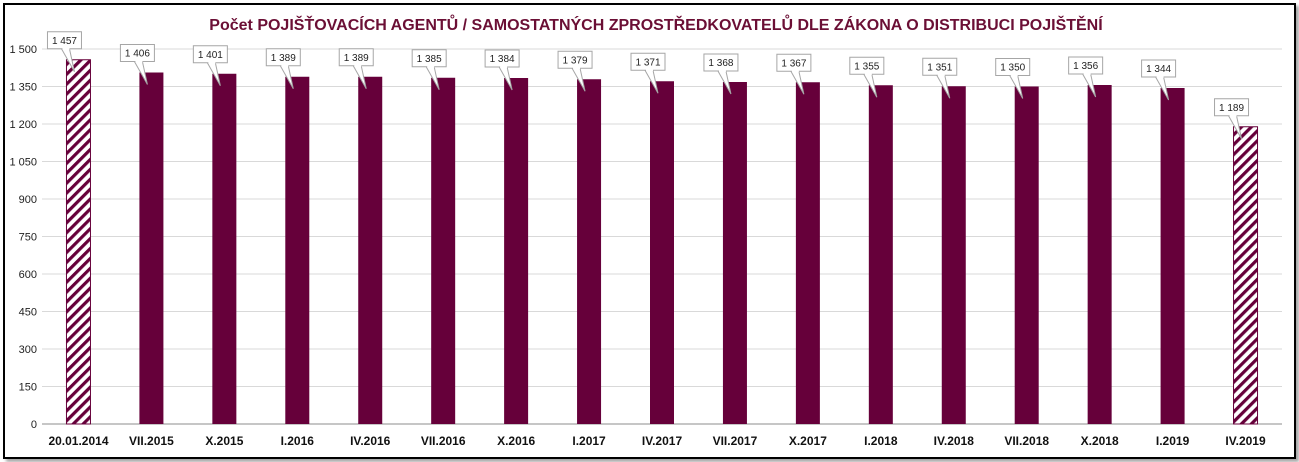  What do you see at coordinates (28, 238) in the screenshot?
I see `y-tick-label: 750` at bounding box center [28, 238].